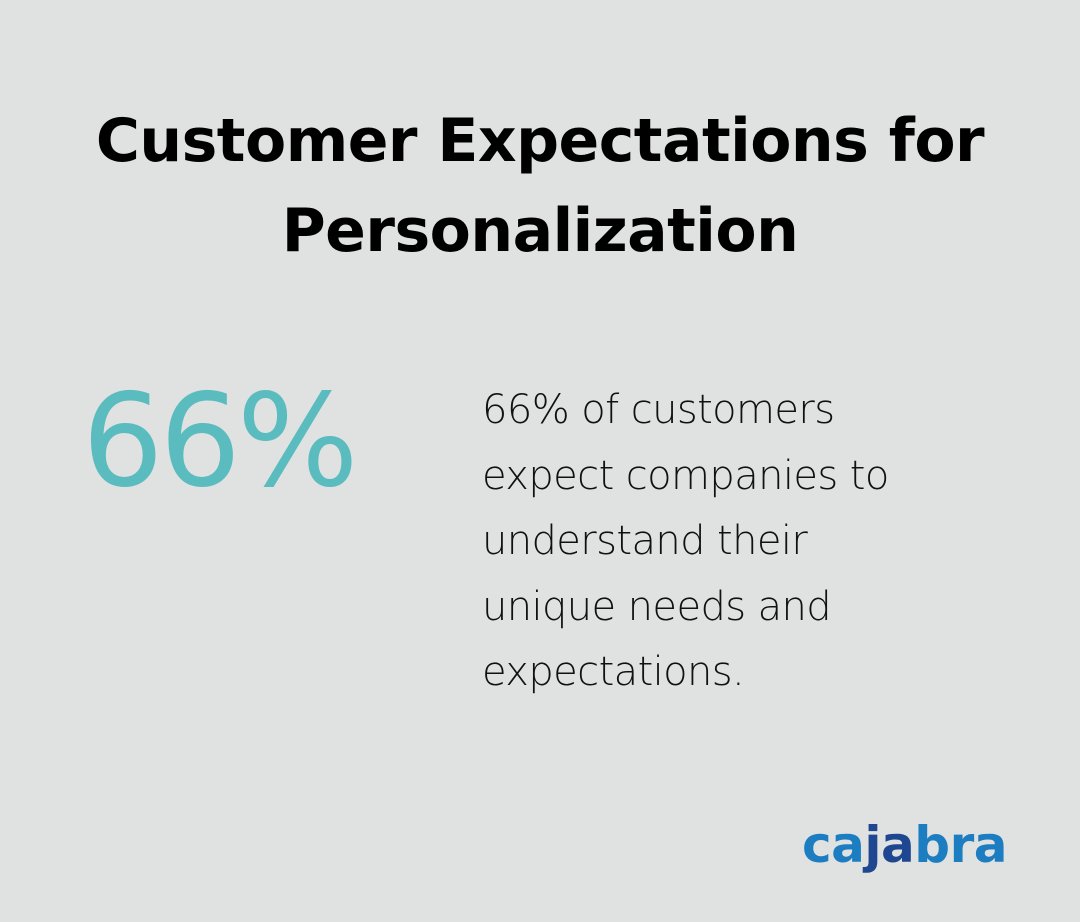 The height and width of the screenshot is (922, 1080). I want to click on description-line: 66% of customers, so click(658, 410).